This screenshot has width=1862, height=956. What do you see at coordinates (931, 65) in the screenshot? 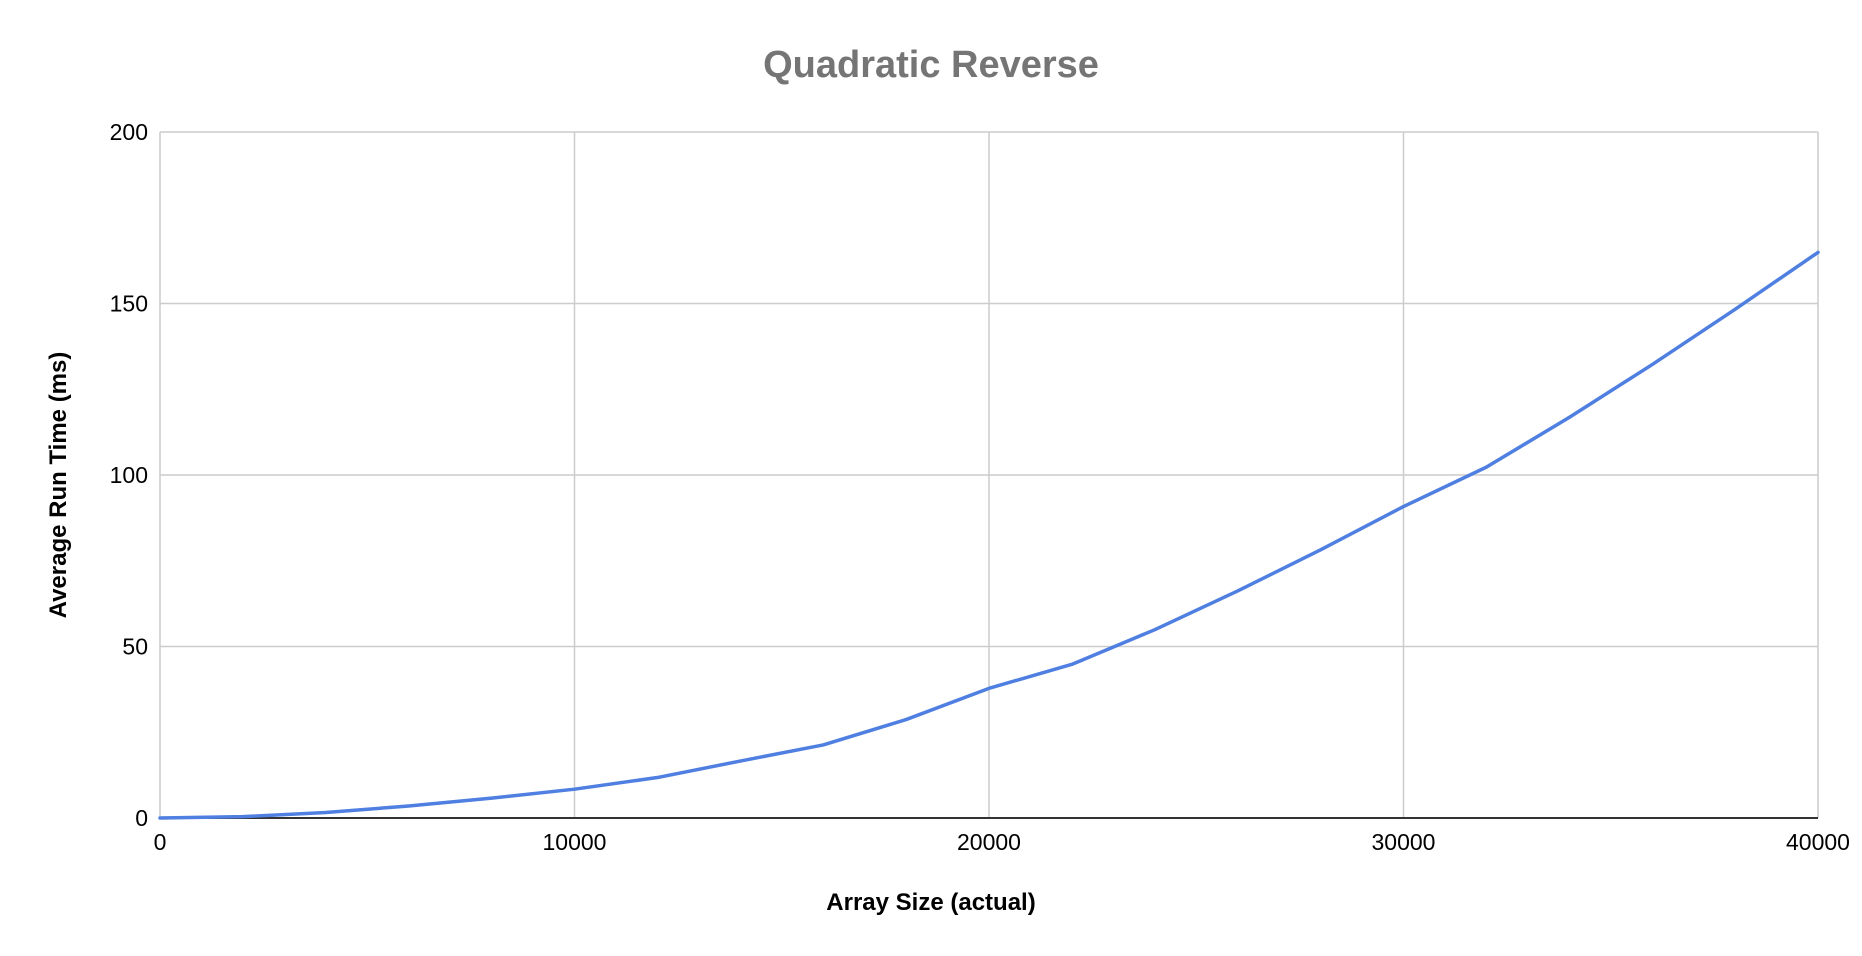
I see `chart-title: Quadratic Reverse` at bounding box center [931, 65].